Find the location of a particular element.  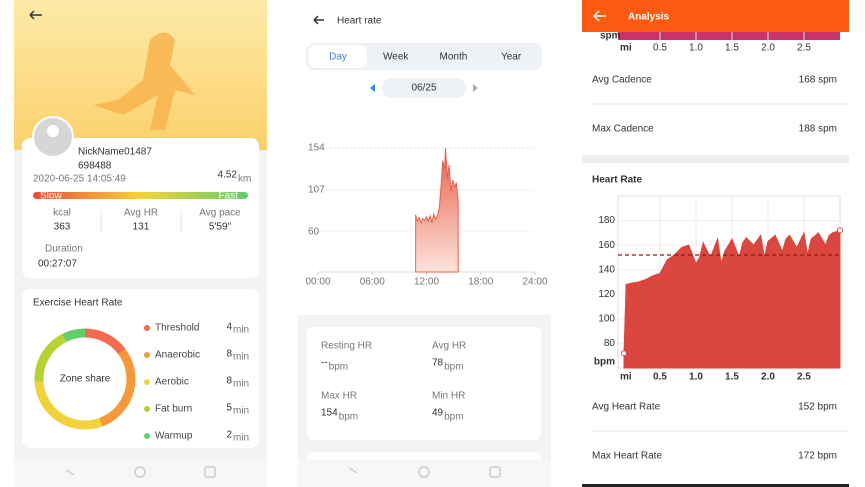

stat-value: -- is located at coordinates (324, 363).